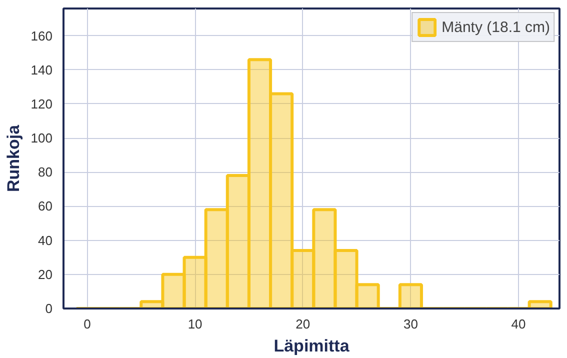  What do you see at coordinates (41, 70) in the screenshot?
I see `y-tick-label: 140` at bounding box center [41, 70].